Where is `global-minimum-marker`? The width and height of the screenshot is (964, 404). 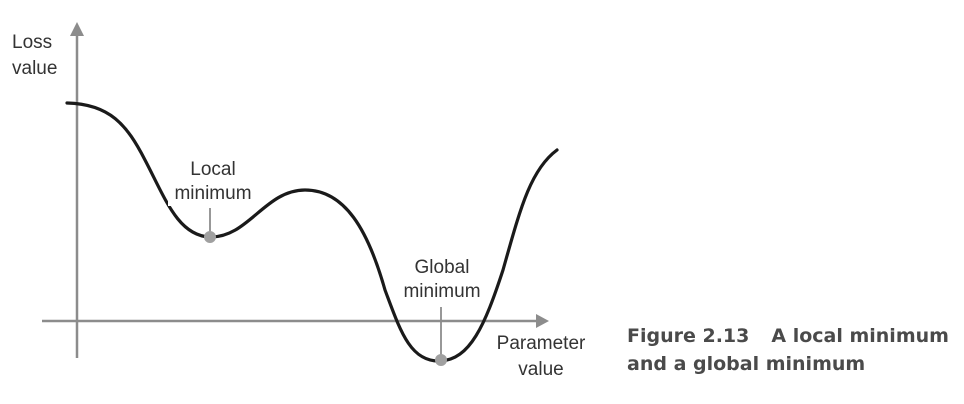
global-minimum-marker is located at coordinates (441, 360).